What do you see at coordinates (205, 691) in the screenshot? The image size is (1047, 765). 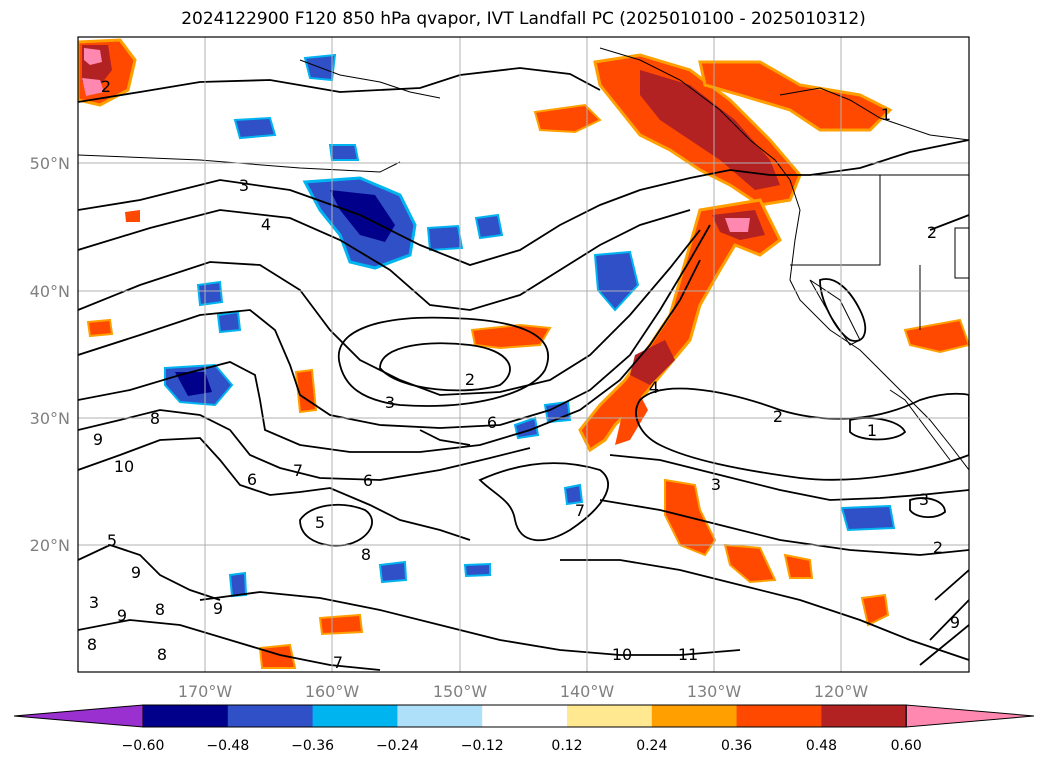 I see `lon-label-170w: 170°W` at bounding box center [205, 691].